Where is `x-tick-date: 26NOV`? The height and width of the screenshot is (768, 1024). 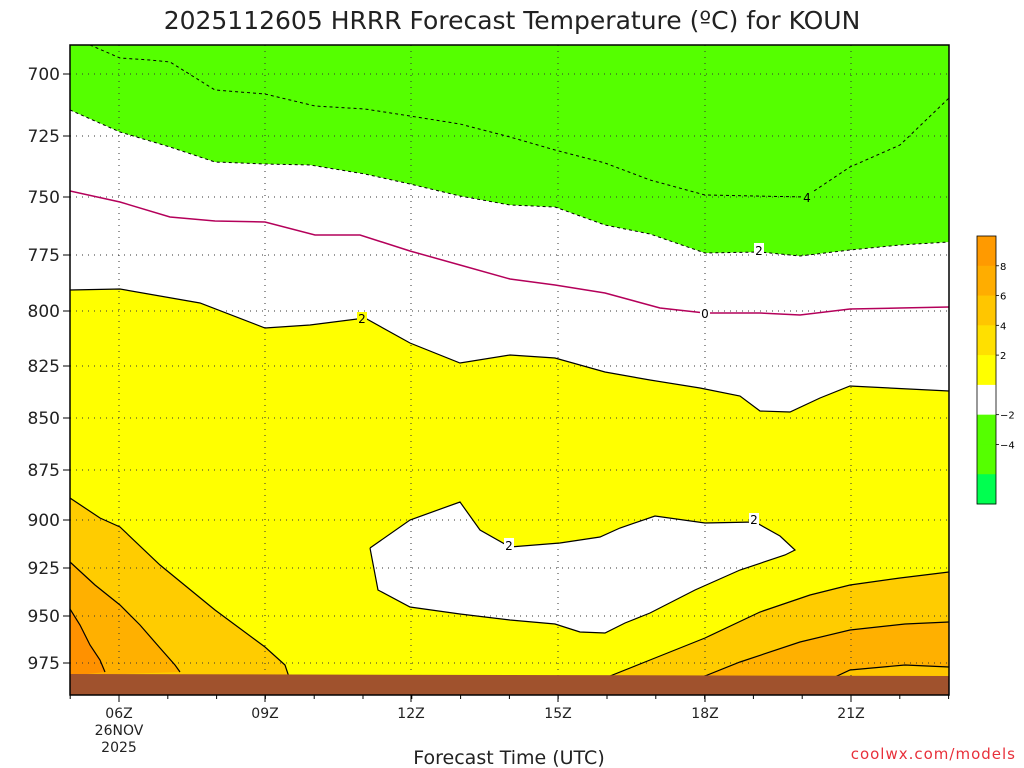 x-tick-date: 26NOV is located at coordinates (119, 731).